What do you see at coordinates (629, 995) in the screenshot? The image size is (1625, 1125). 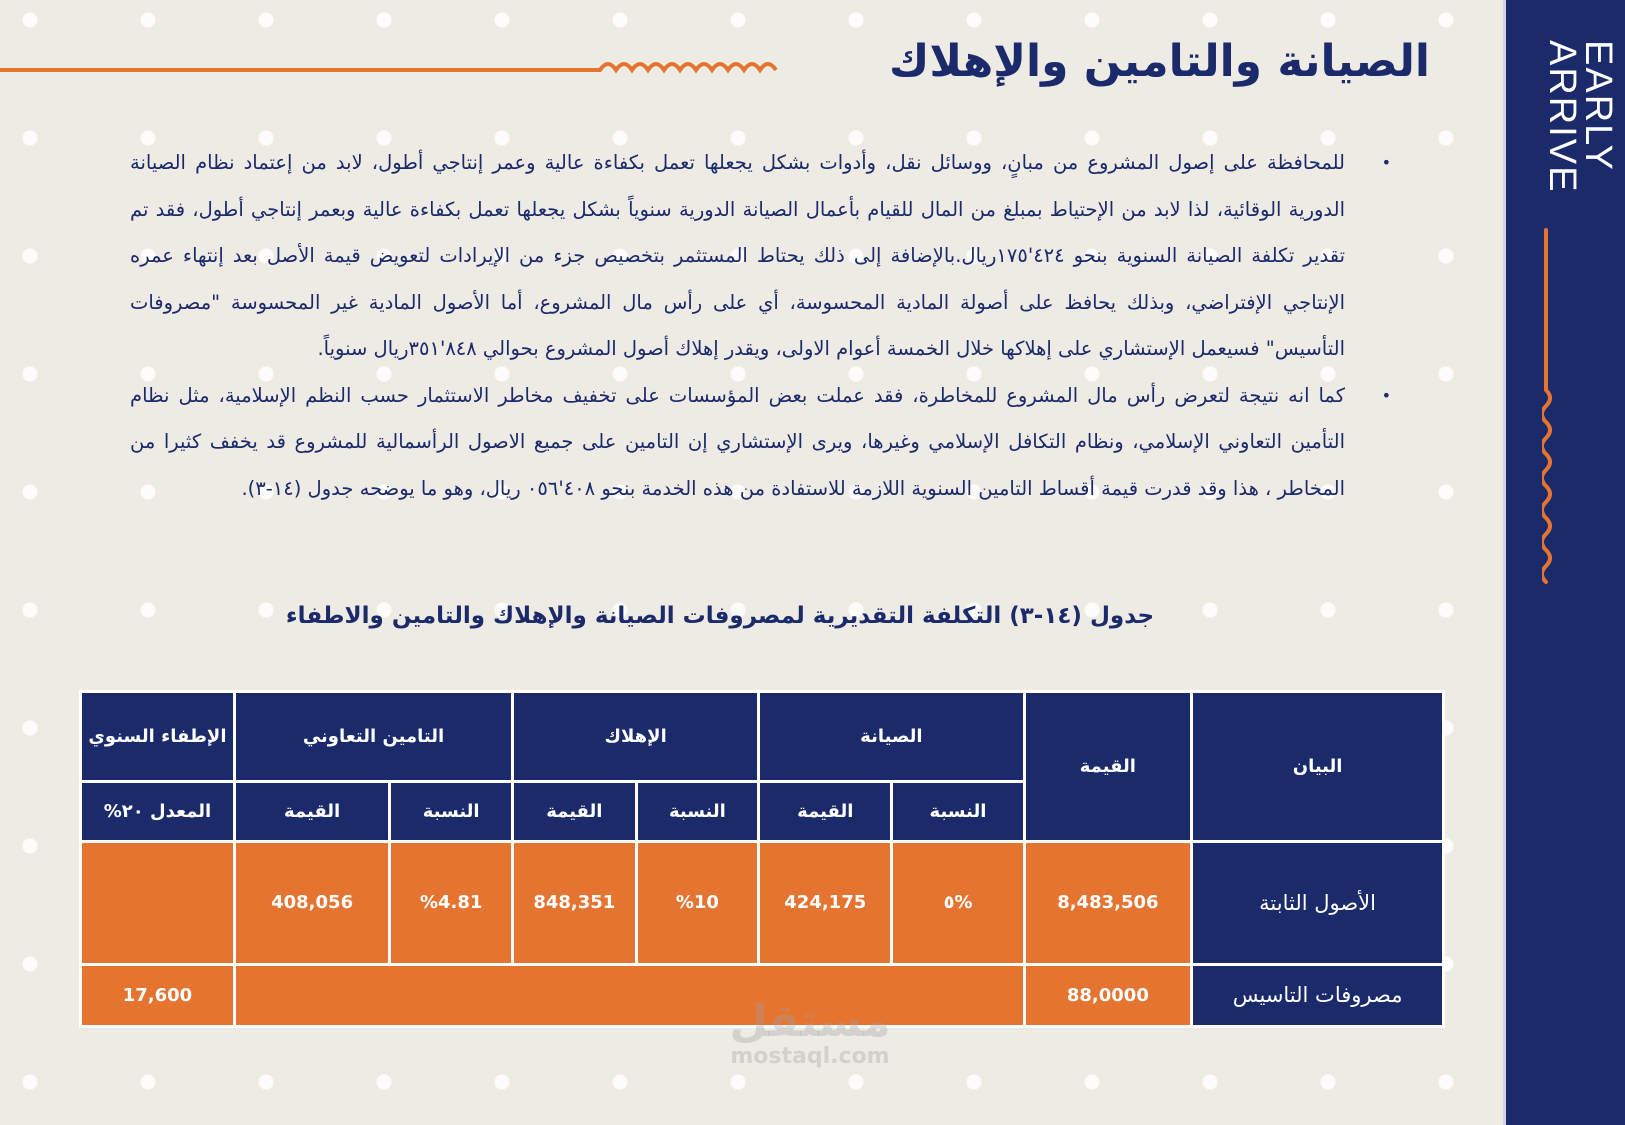 I see `table-cell-empty` at bounding box center [629, 995].